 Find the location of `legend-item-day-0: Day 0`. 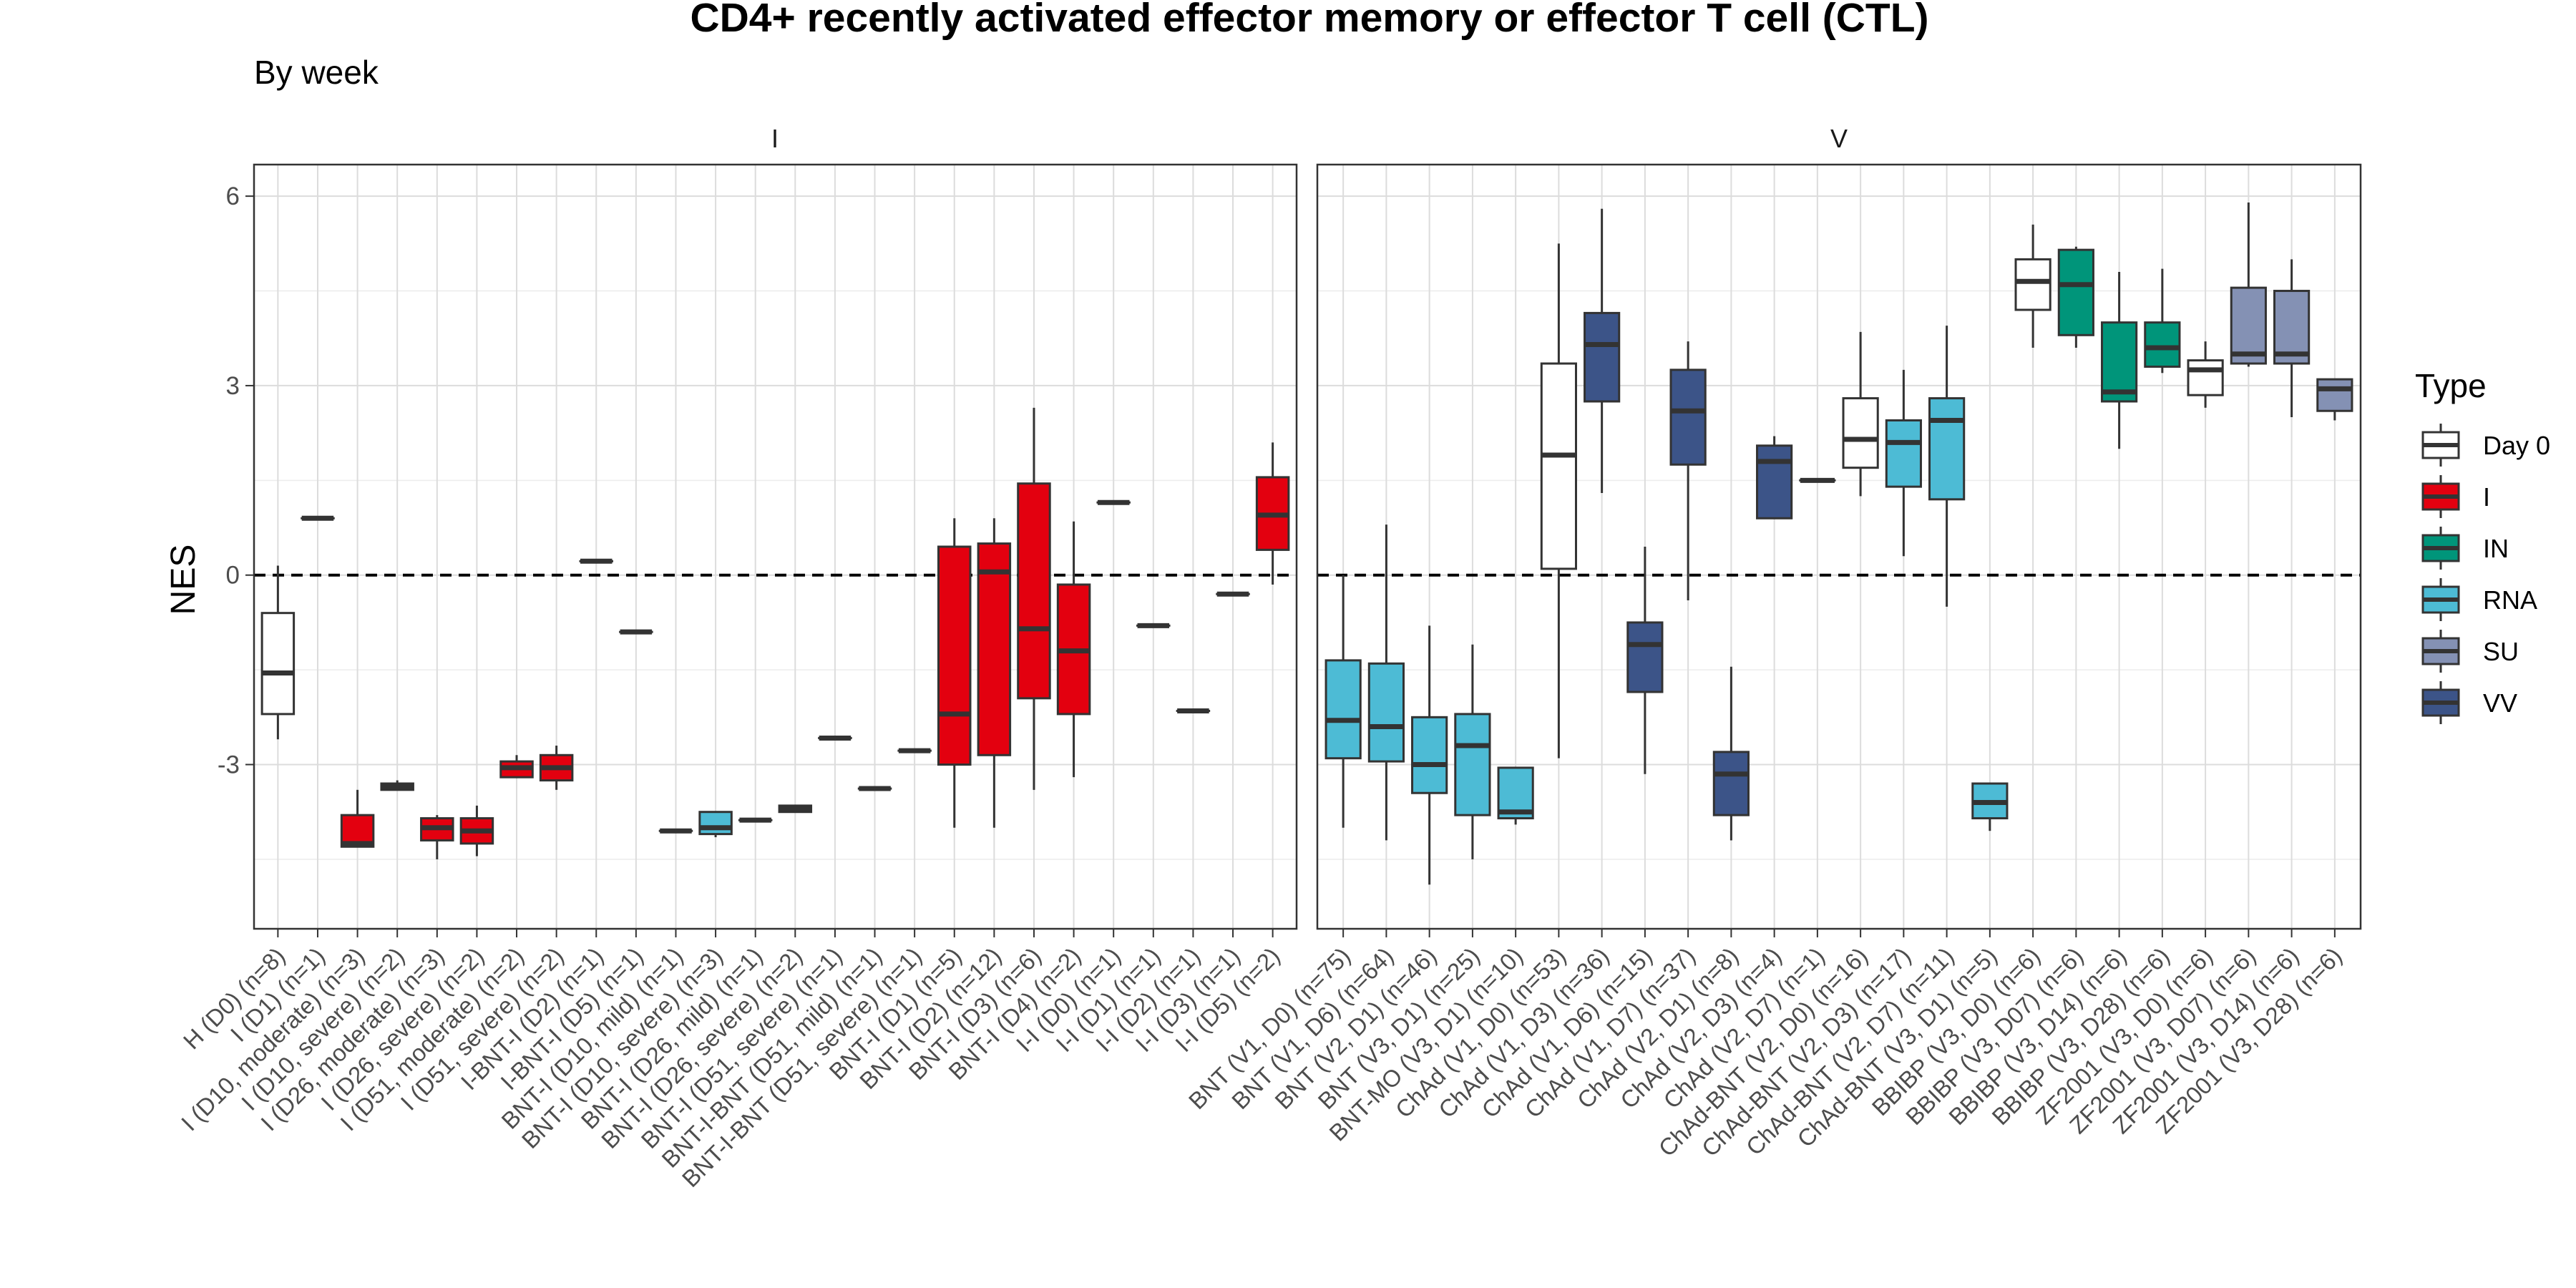

legend-item-day-0: Day 0 is located at coordinates (2485, 445).